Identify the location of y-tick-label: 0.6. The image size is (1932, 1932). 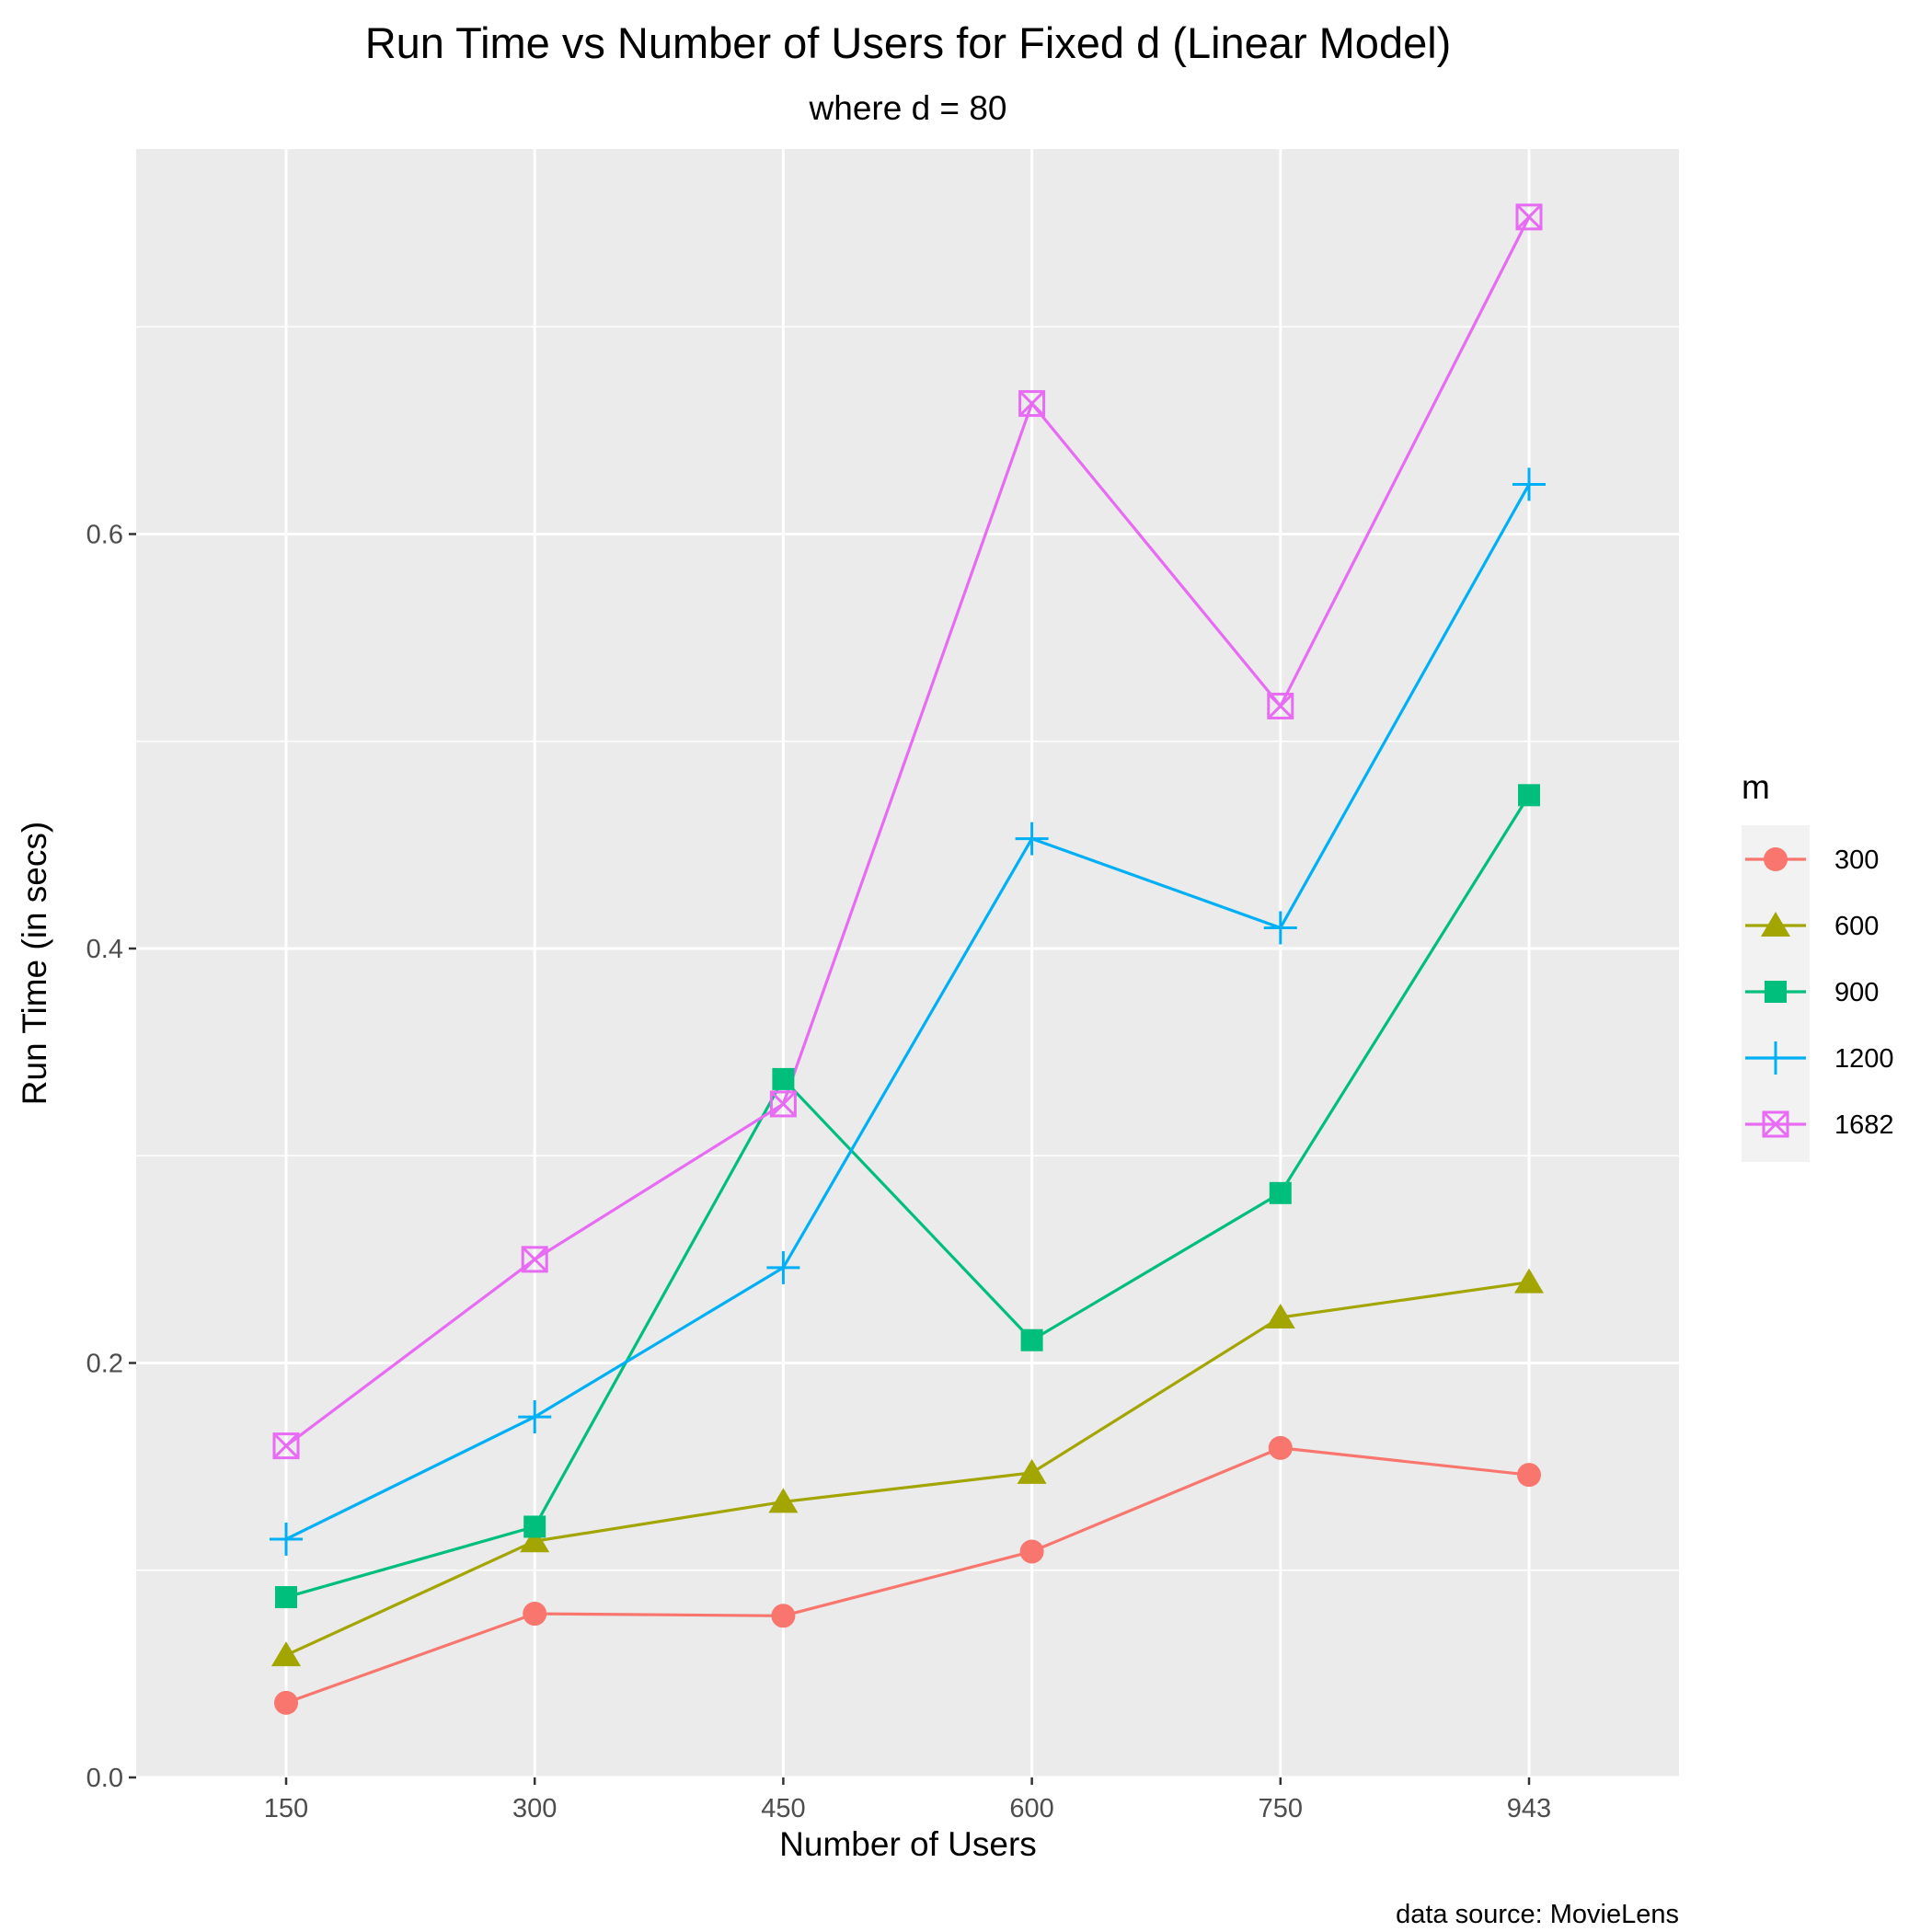
(104, 535).